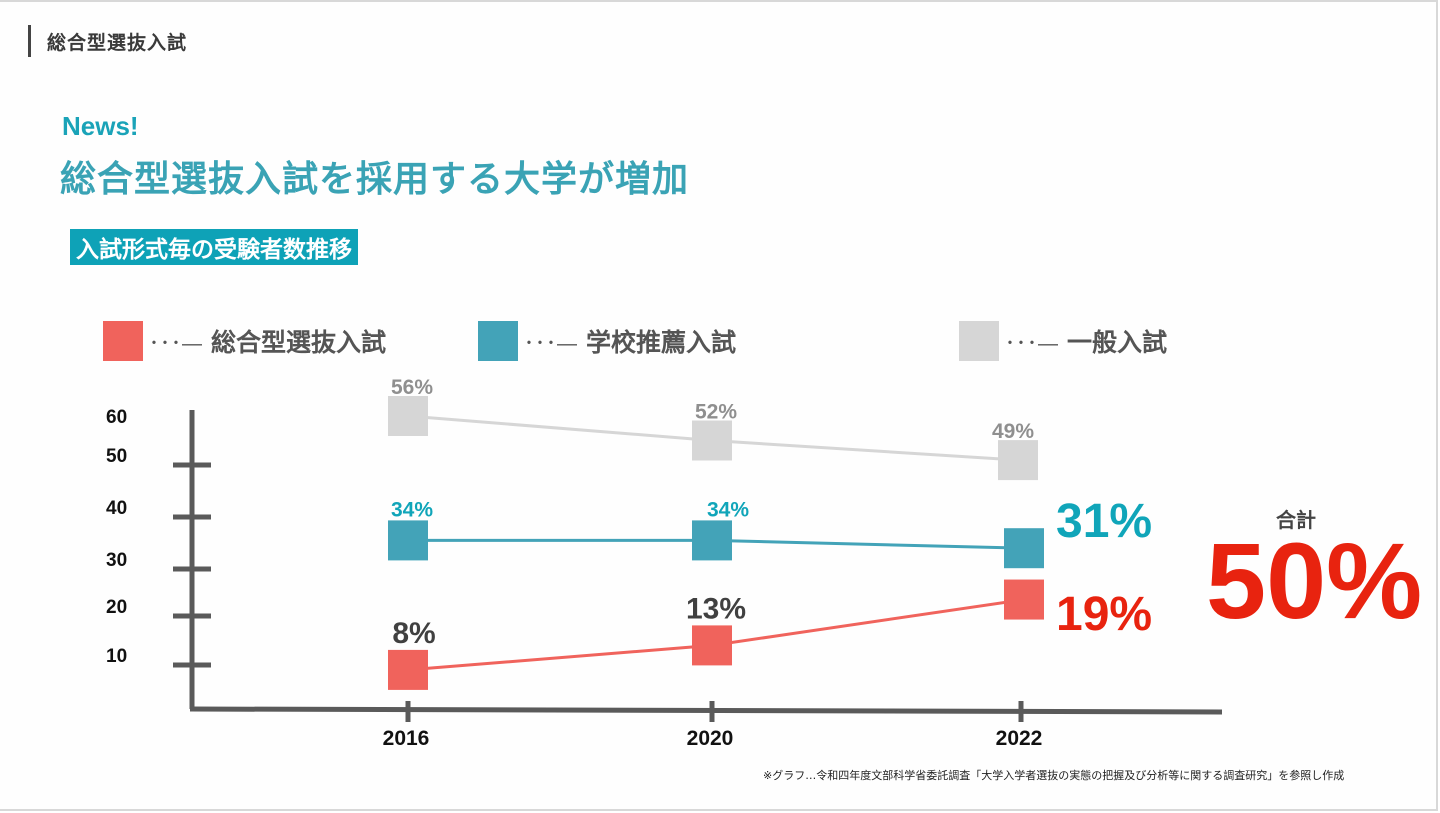  Describe the element at coordinates (979, 341) in the screenshot. I see `legend-swatch-ippan` at that location.